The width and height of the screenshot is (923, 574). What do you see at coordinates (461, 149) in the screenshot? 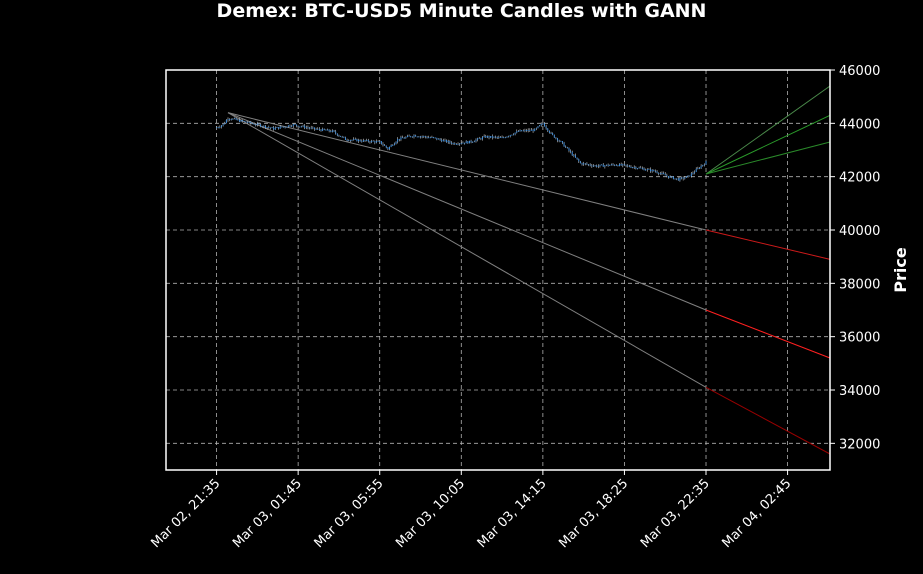
I see `candles-layer` at bounding box center [461, 149].